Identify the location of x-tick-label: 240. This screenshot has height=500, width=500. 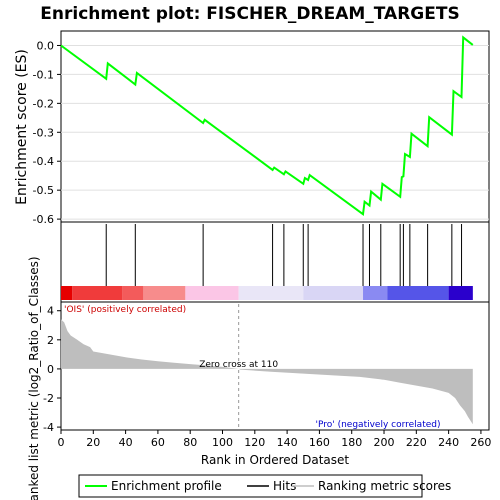
(448, 442).